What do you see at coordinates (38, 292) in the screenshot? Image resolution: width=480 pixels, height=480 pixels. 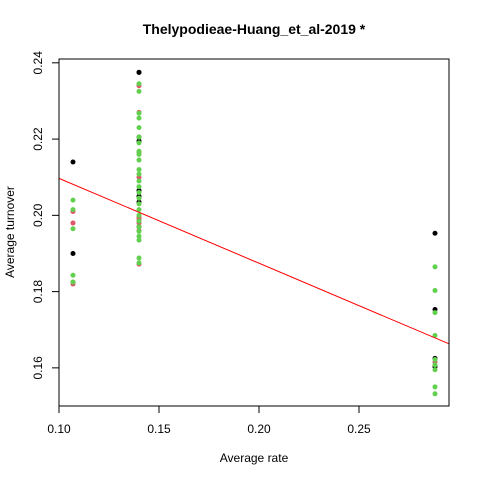 I see `y-tick-label-1: 0.18` at bounding box center [38, 292].